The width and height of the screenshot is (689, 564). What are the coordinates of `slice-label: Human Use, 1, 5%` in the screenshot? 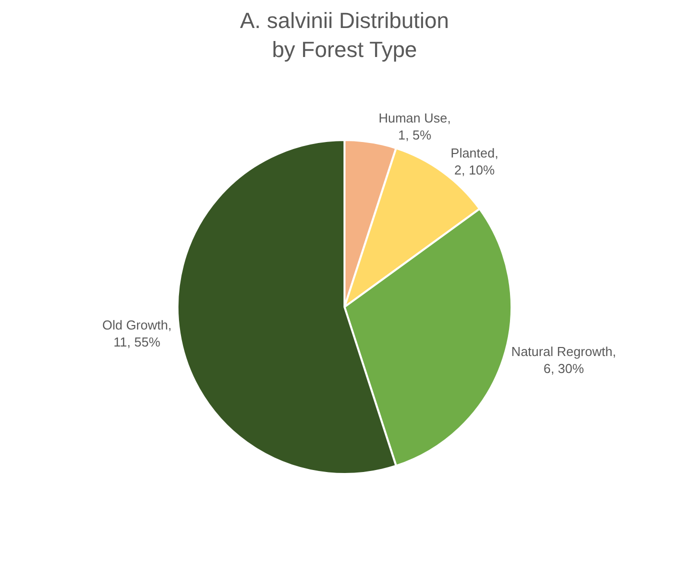 It's located at (414, 126).